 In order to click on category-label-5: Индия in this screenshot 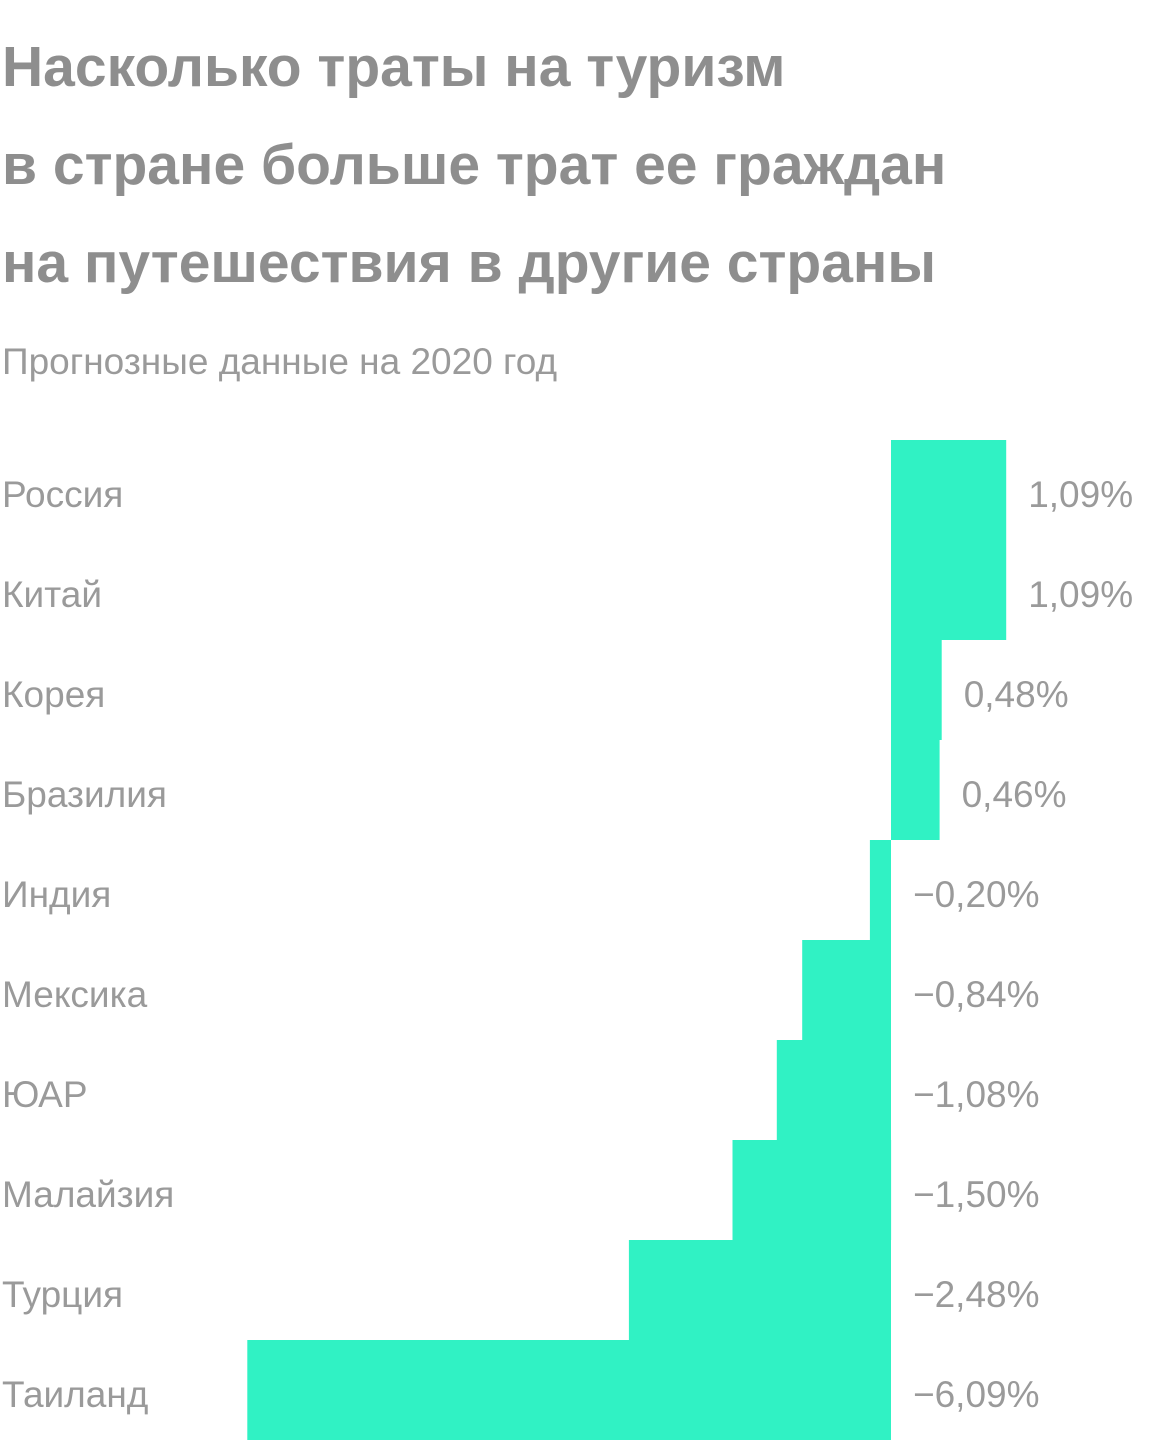, I will do `click(56, 894)`.